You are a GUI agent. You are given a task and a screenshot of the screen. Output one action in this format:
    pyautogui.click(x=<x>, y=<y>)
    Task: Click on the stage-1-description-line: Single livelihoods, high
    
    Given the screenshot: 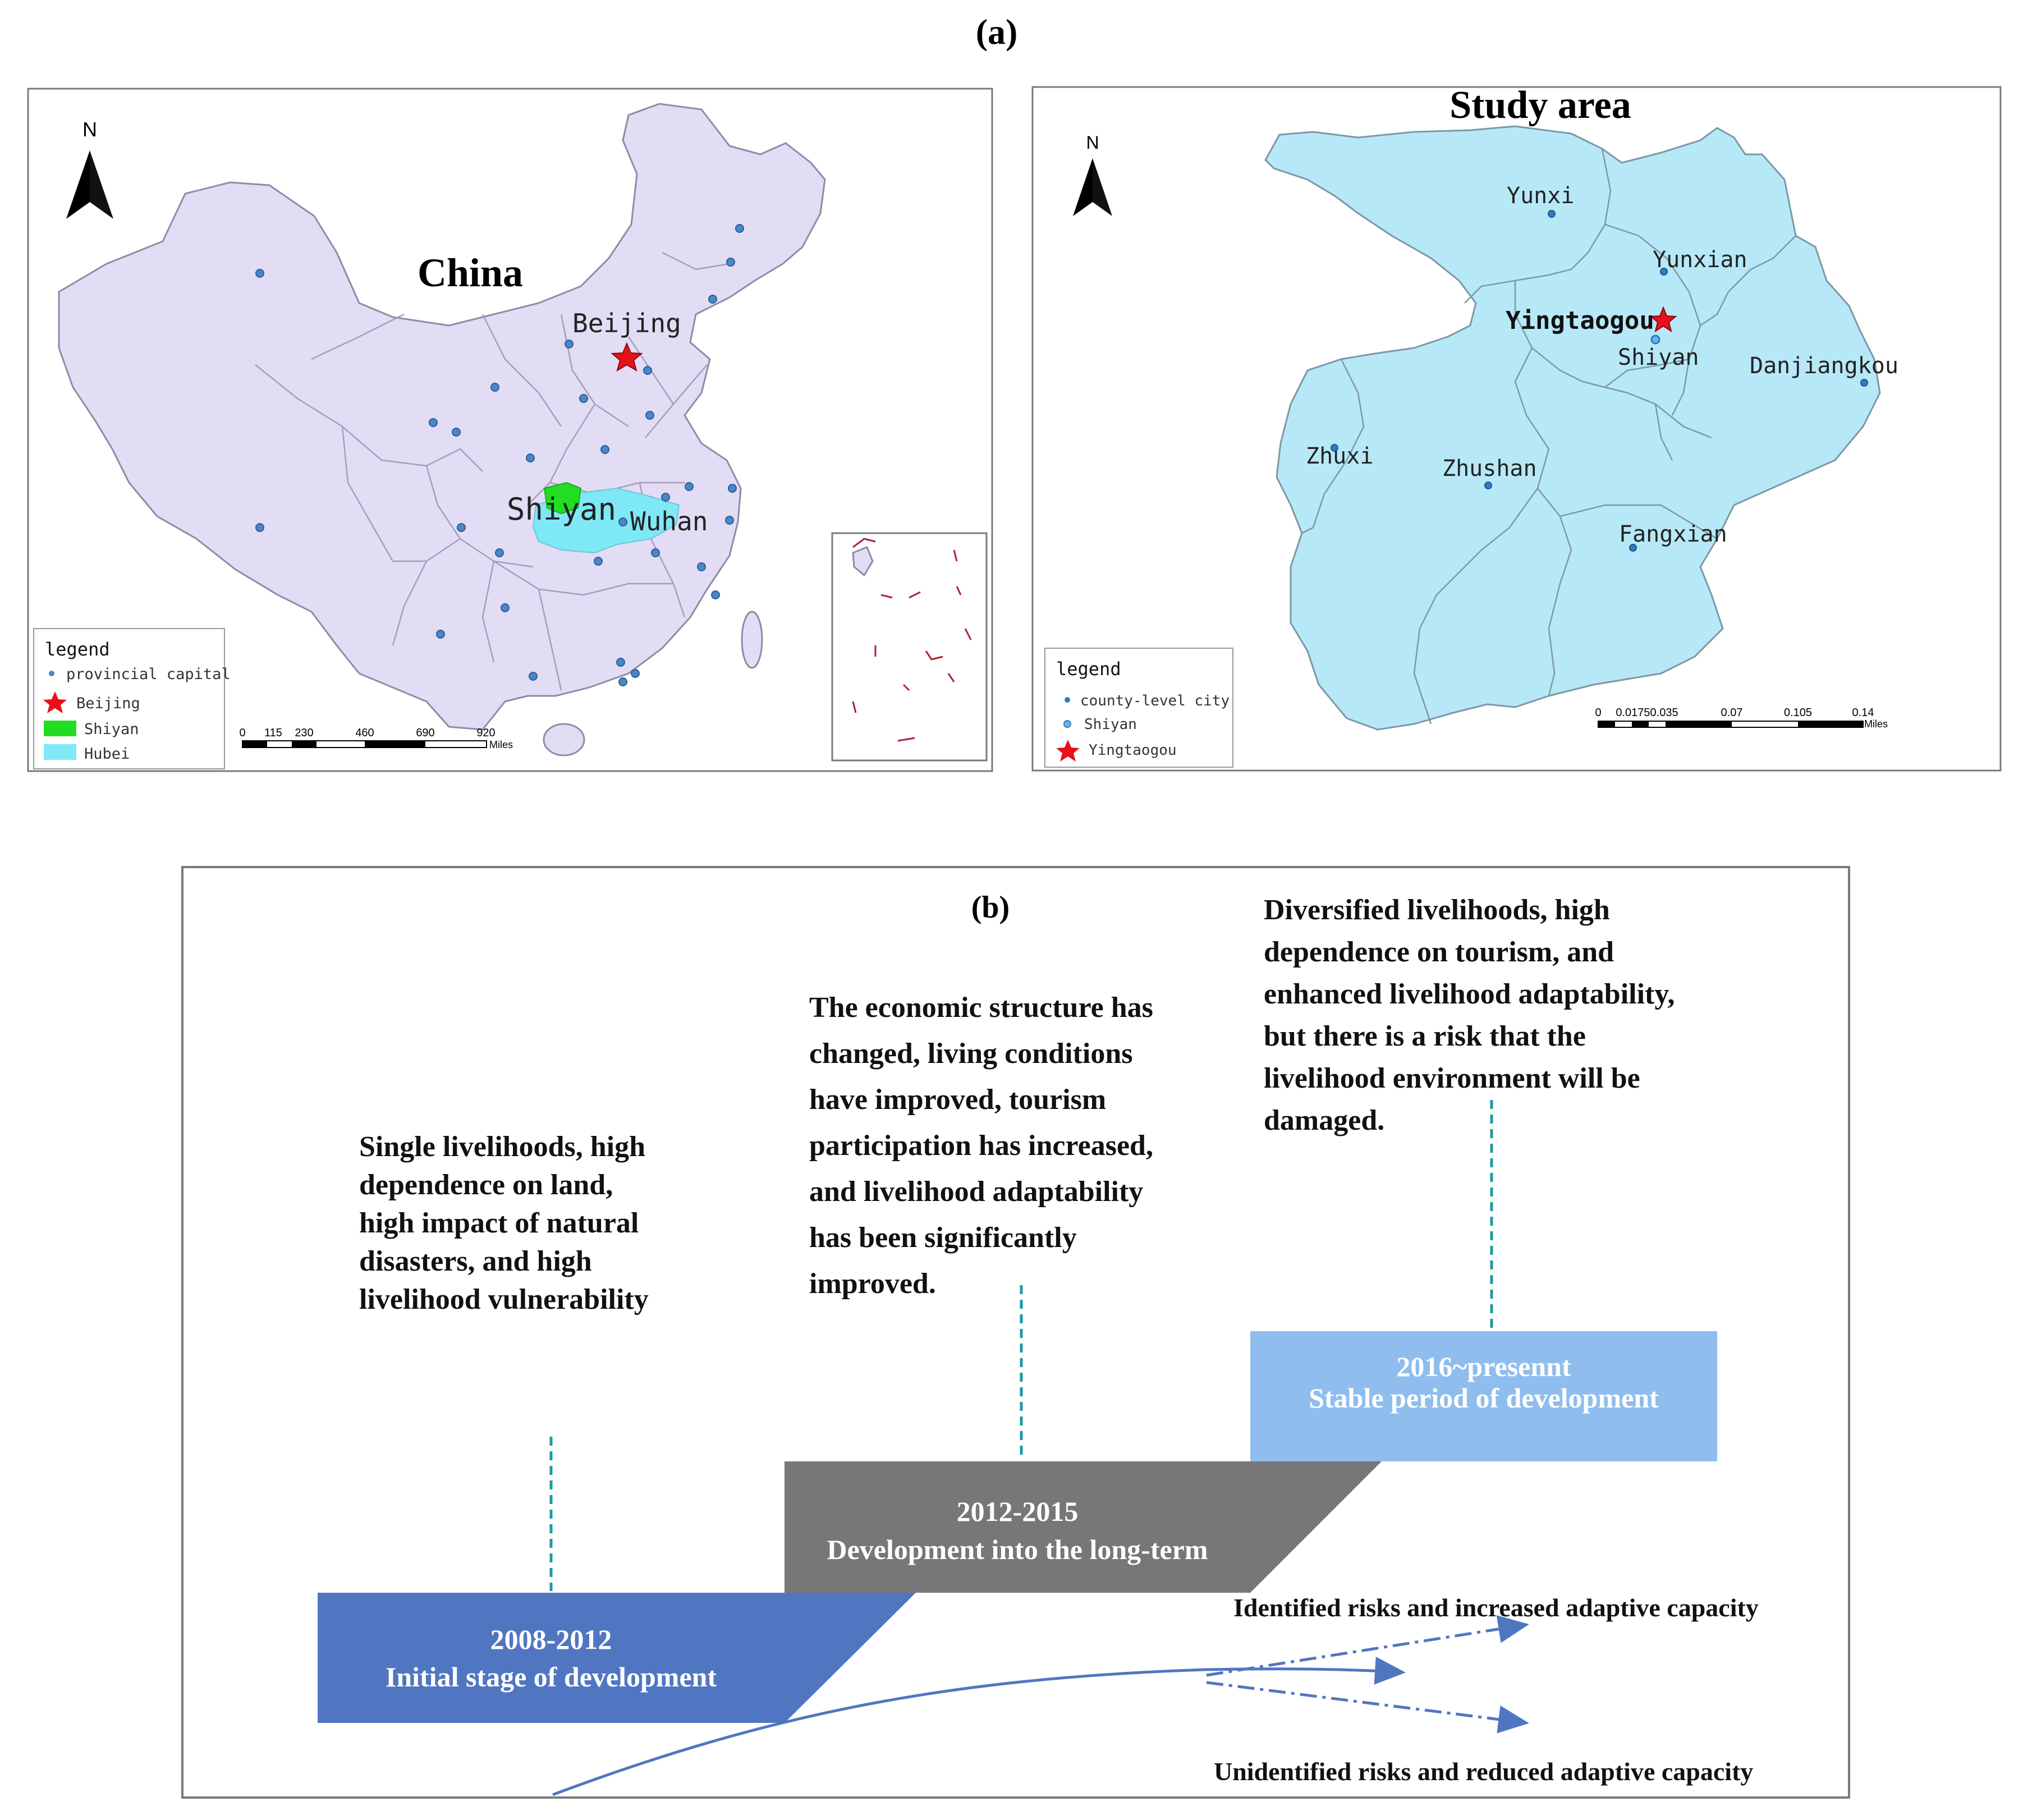 What is the action you would take?
    pyautogui.click(x=502, y=1147)
    